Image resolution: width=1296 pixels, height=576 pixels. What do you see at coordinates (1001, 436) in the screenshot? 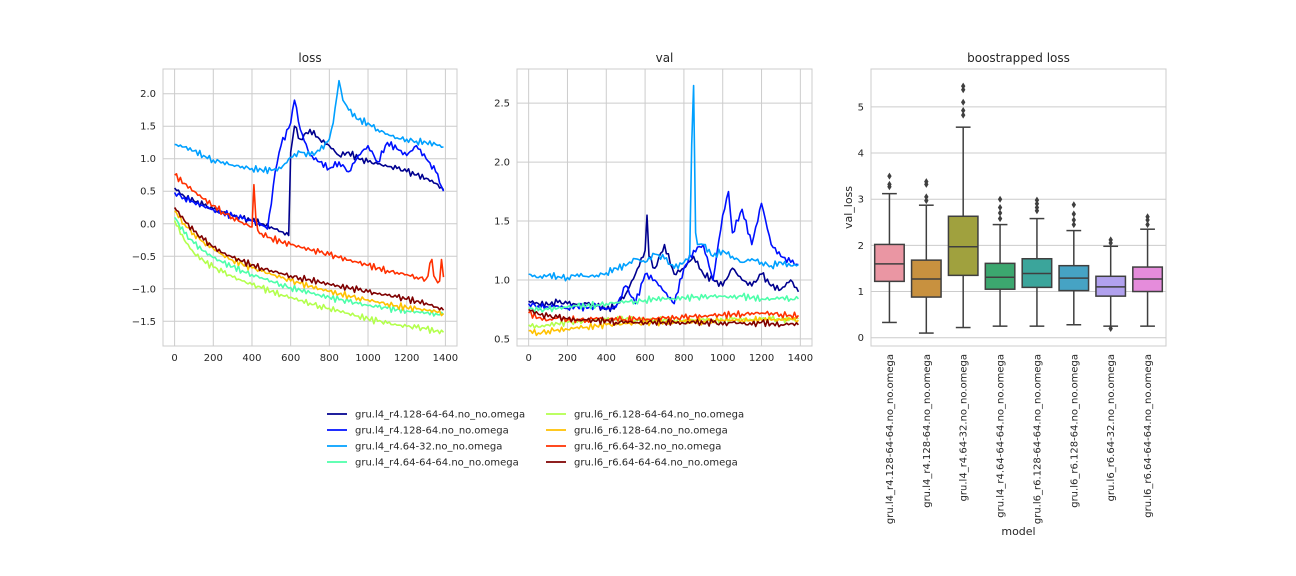
I see `x-tick-label: gru.l4_r4.64-64-64.no_no.omega` at bounding box center [1001, 436].